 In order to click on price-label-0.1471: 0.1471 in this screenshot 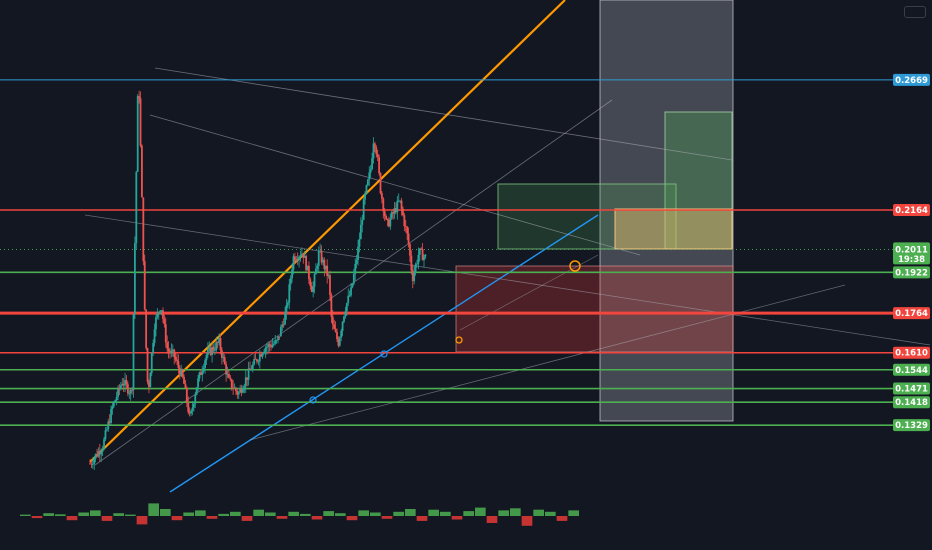, I will do `click(911, 390)`.